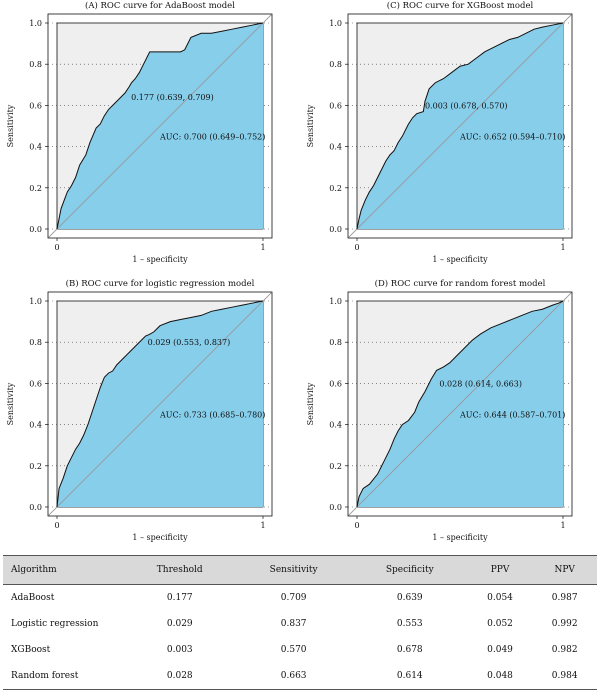 This screenshot has height=690, width=600. What do you see at coordinates (564, 598) in the screenshot?
I see `table-cell: 0.987` at bounding box center [564, 598].